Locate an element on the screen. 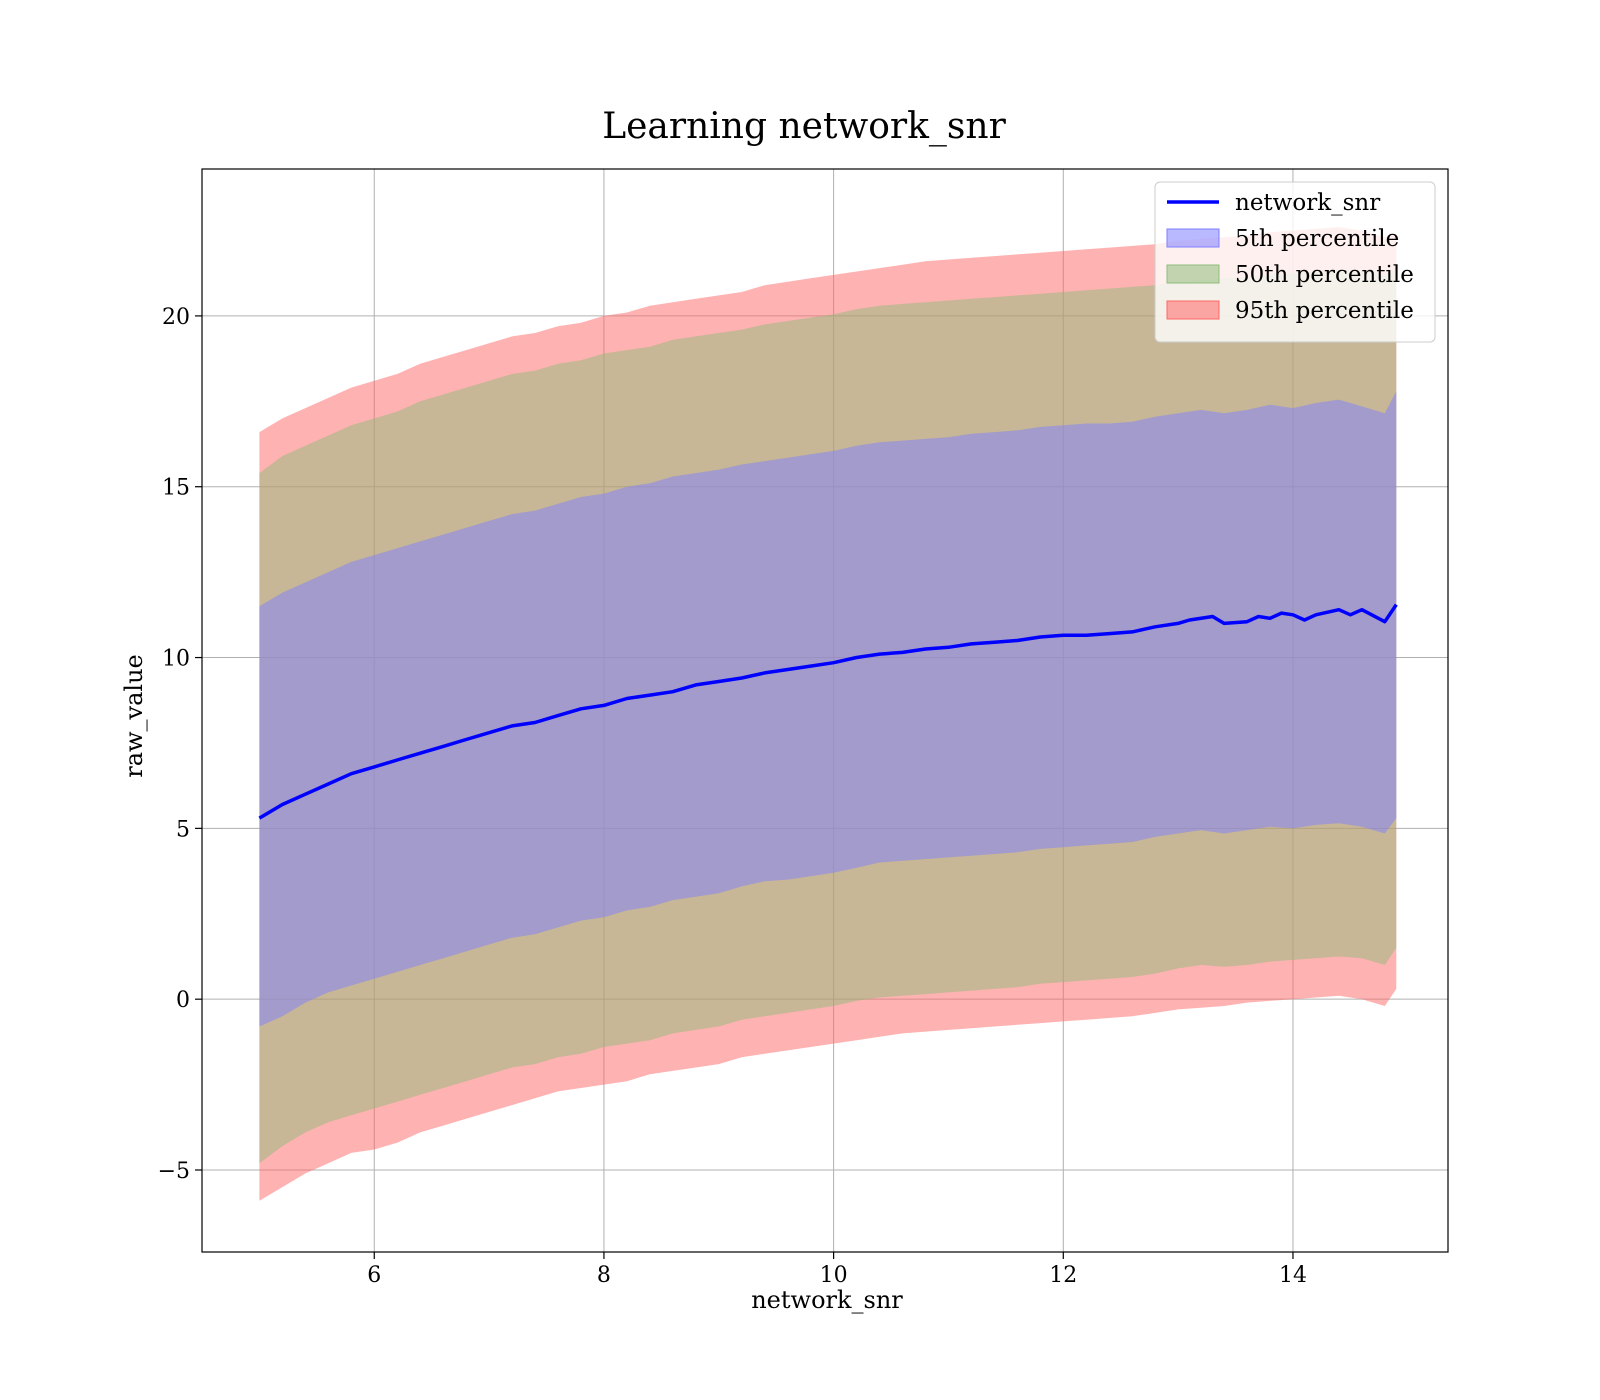  y-tick-label: 10 is located at coordinates (176, 659).